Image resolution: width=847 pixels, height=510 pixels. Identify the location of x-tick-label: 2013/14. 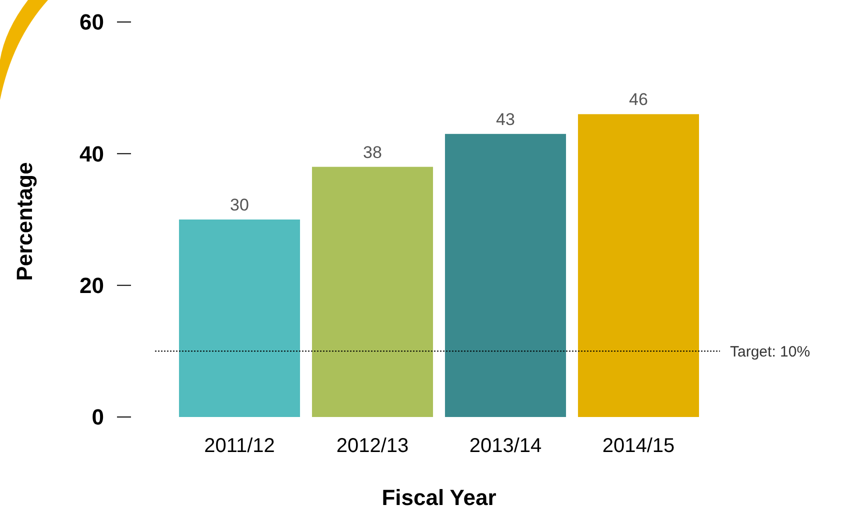
(505, 446).